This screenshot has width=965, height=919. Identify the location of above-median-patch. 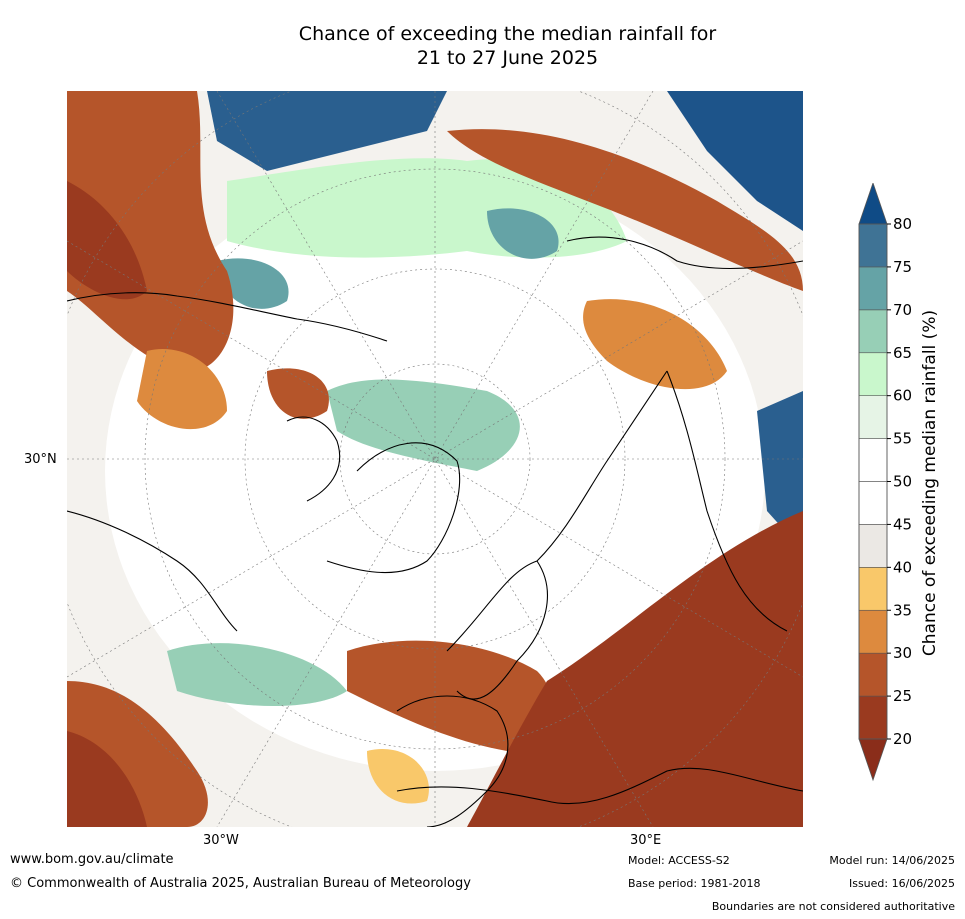
(253, 283).